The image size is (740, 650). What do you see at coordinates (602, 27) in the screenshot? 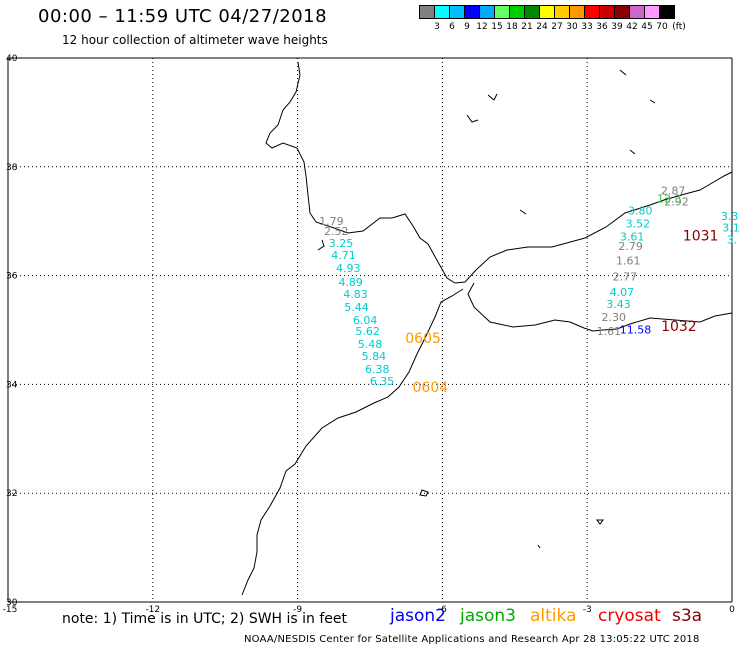
I see `scale-label: 36` at bounding box center [602, 27].